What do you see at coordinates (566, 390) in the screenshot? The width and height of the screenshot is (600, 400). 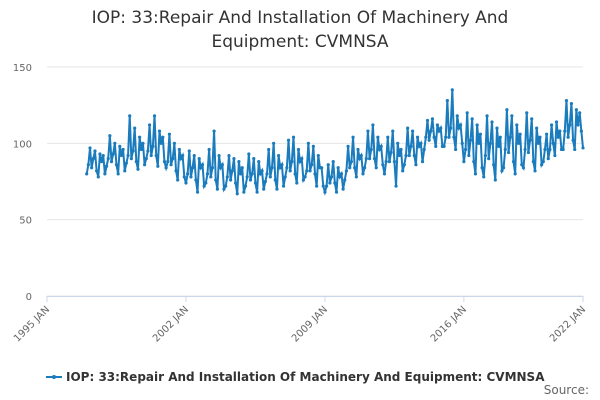 I see `source: Source:` at bounding box center [566, 390].